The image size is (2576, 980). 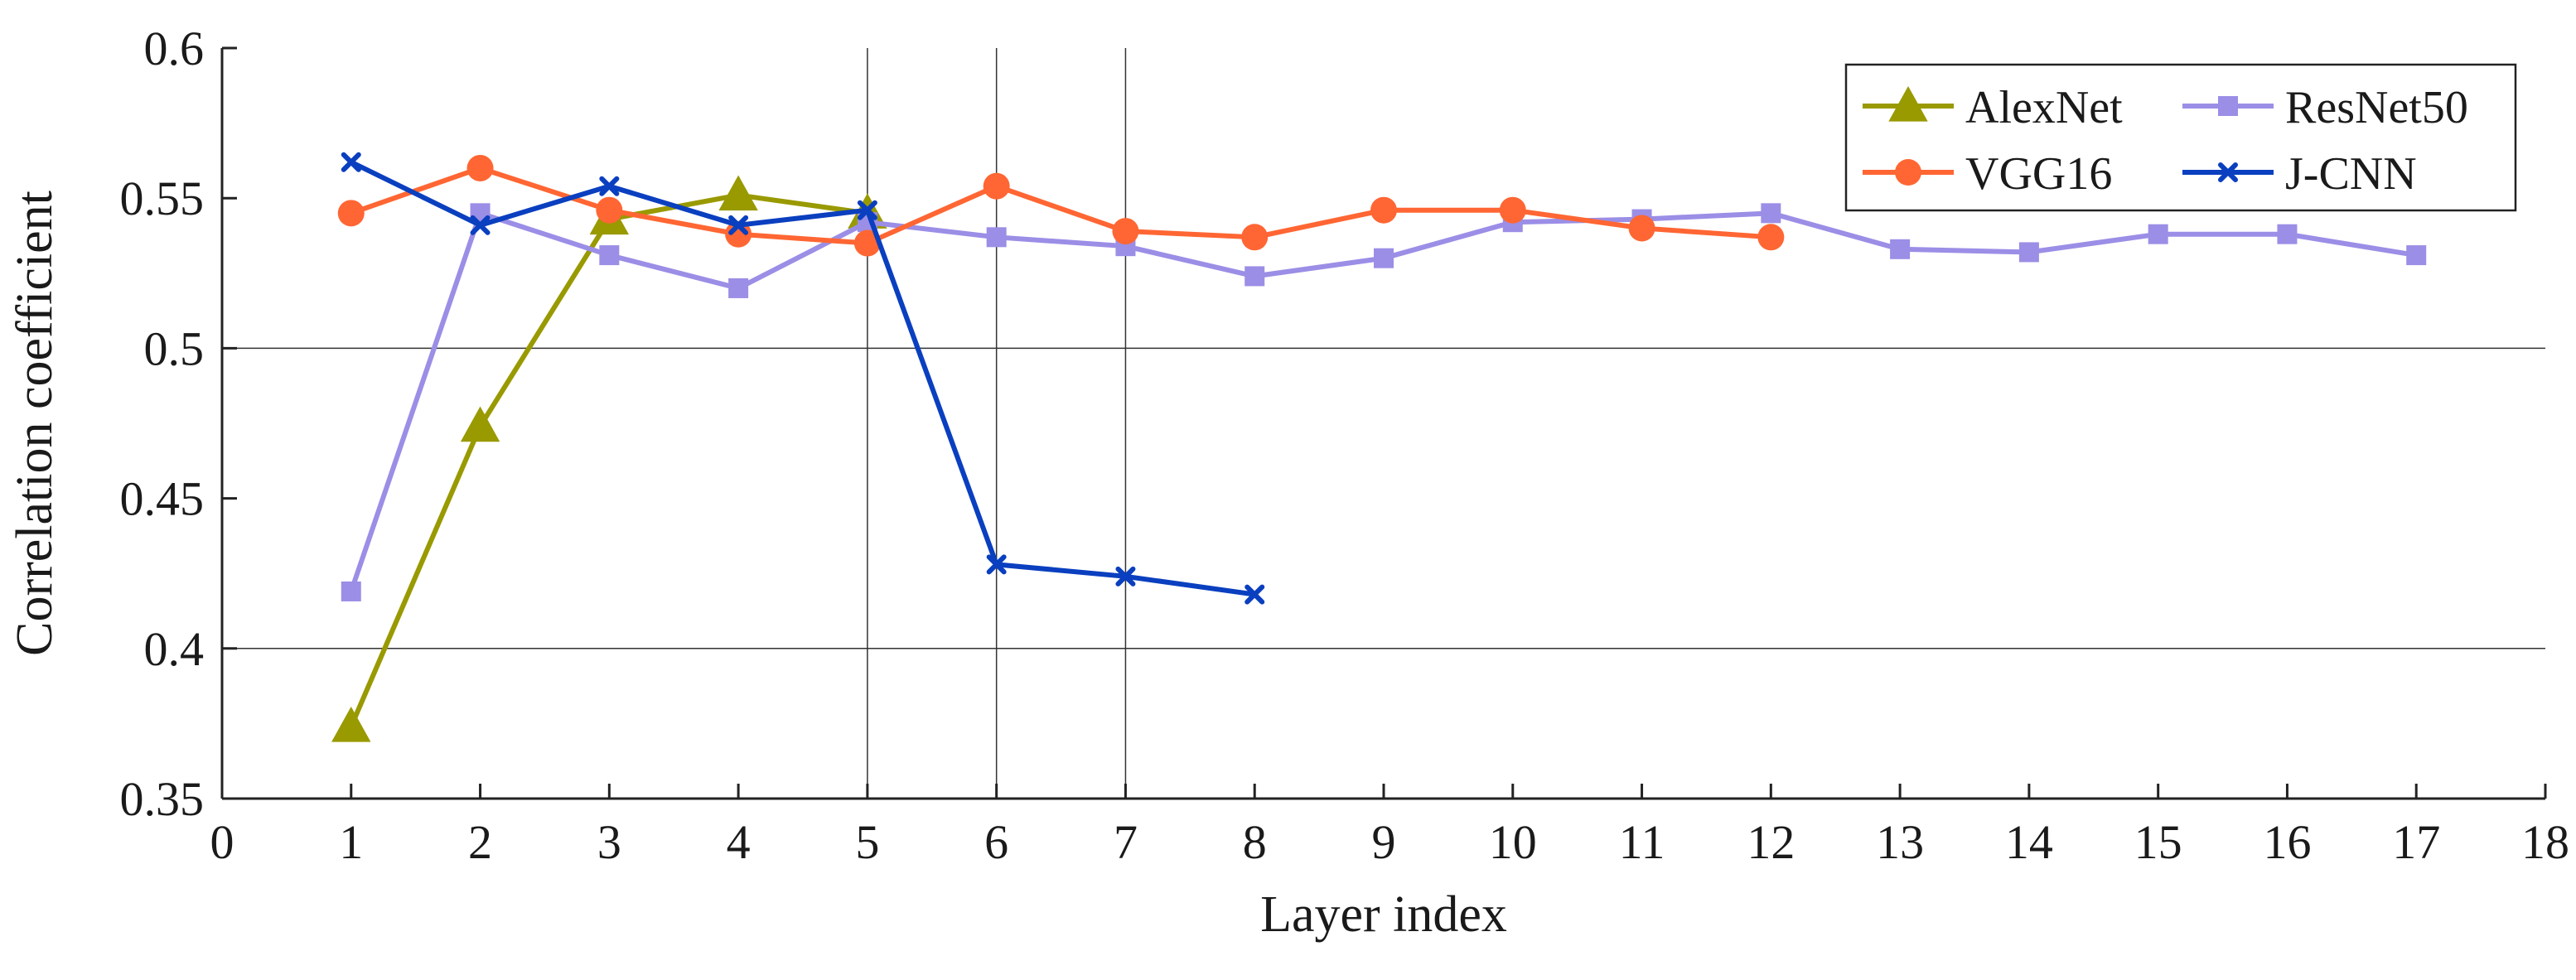 I want to click on legend-item-vgg16: VGG16, so click(x=1987, y=174).